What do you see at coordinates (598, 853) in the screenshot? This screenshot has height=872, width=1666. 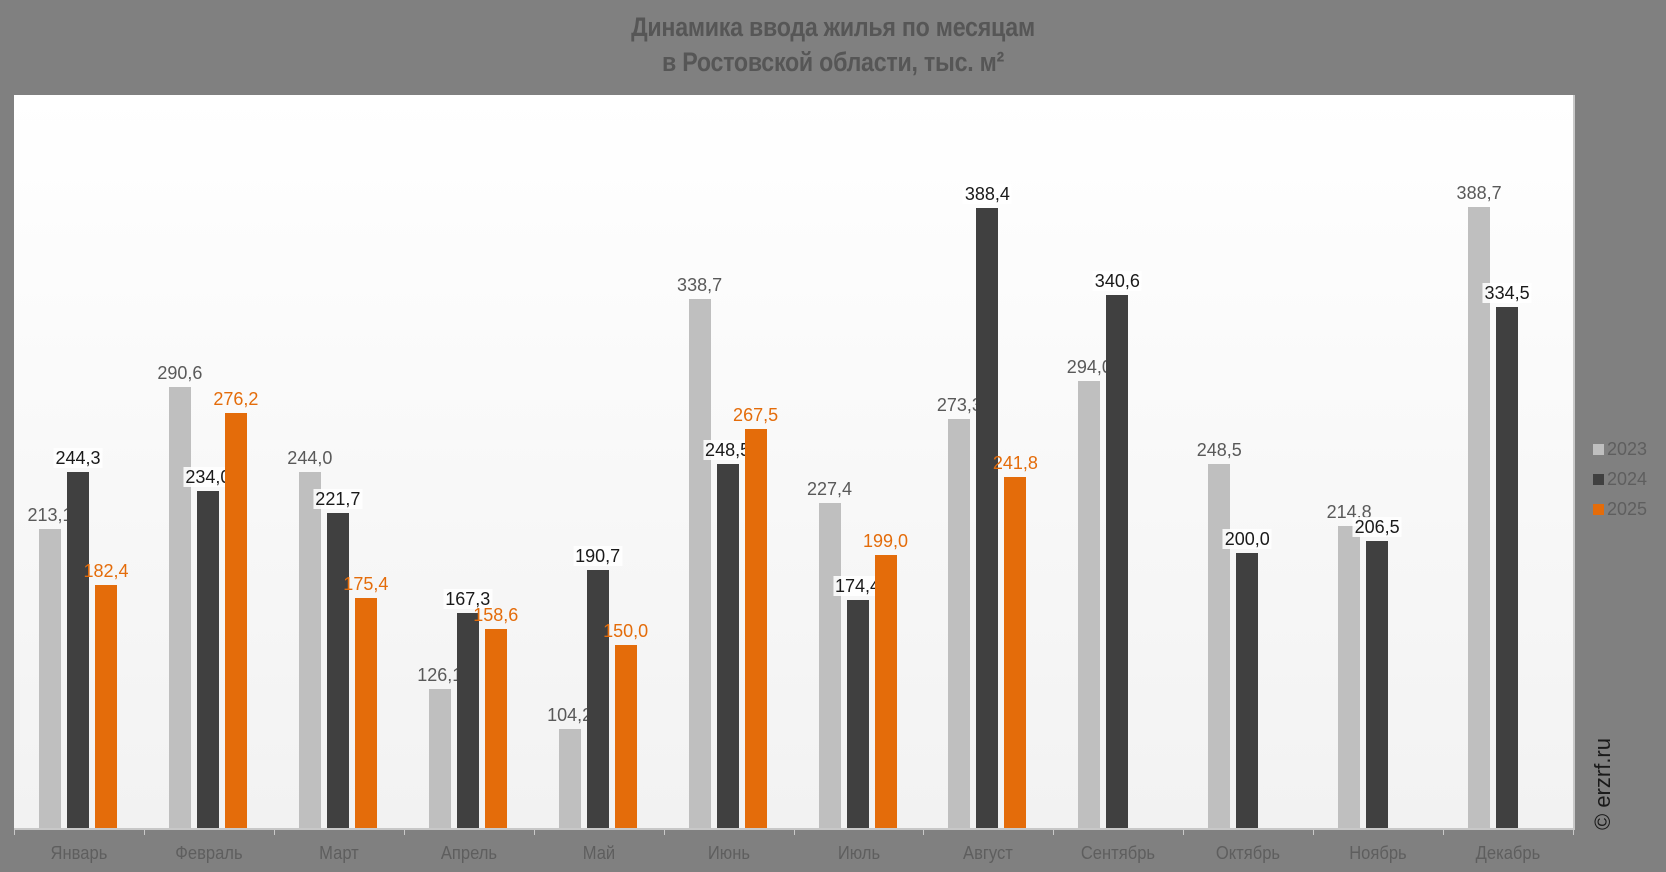 I see `x-axis-category-label: Май` at bounding box center [598, 853].